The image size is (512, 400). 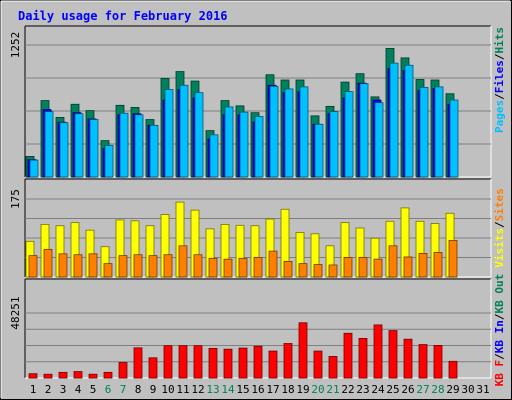 I want to click on x-tick-label: 18, so click(x=287, y=389).